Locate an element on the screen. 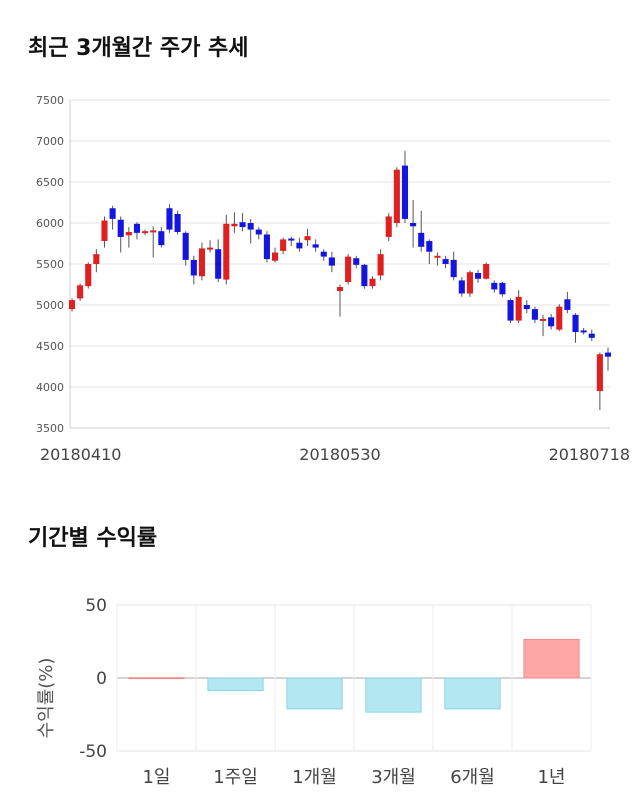 The height and width of the screenshot is (810, 640). candle-x-axis: 20180410 20180530 20180718 is located at coordinates (335, 454).